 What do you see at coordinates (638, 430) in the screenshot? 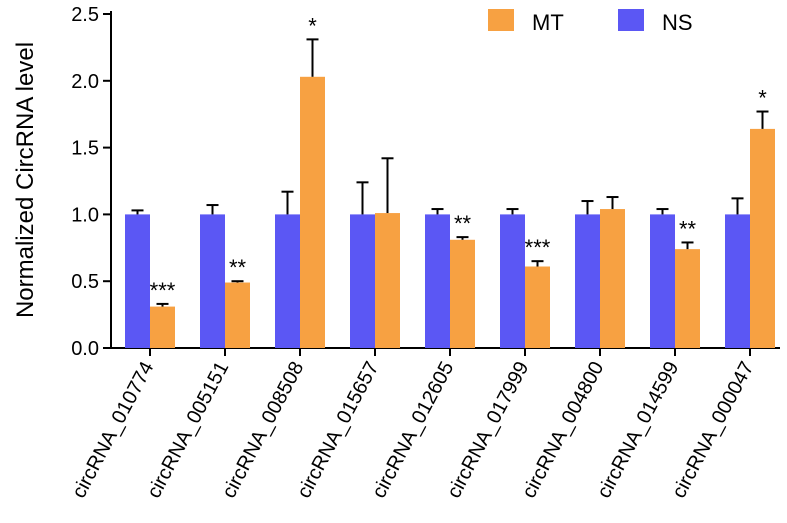
I see `x-tick-label: circRNA_014599` at bounding box center [638, 430].